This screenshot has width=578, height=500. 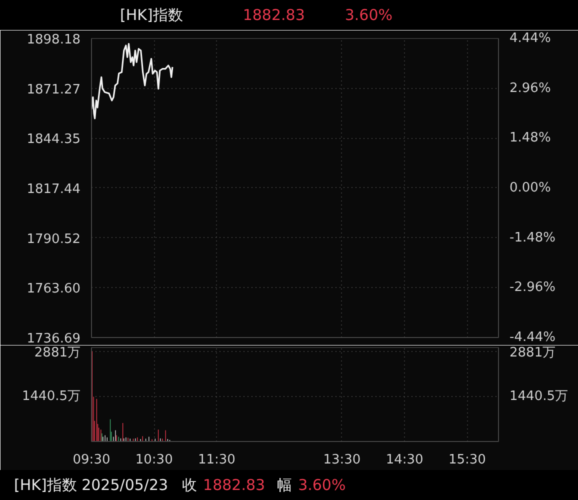 I want to click on y-tick-label: 1871.27, so click(x=53, y=90).